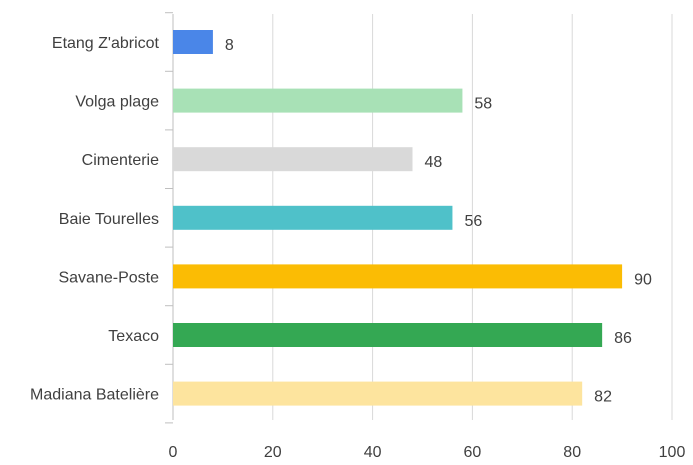 The height and width of the screenshot is (465, 693). I want to click on data-label-4: 90, so click(643, 279).